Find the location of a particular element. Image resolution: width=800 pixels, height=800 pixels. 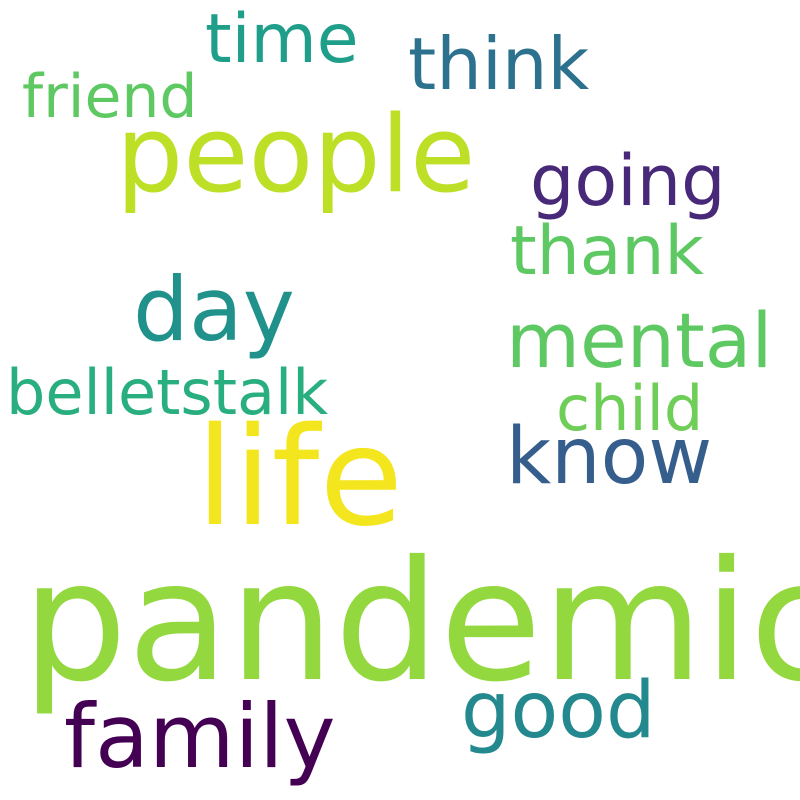

word-day: day is located at coordinates (214, 309).